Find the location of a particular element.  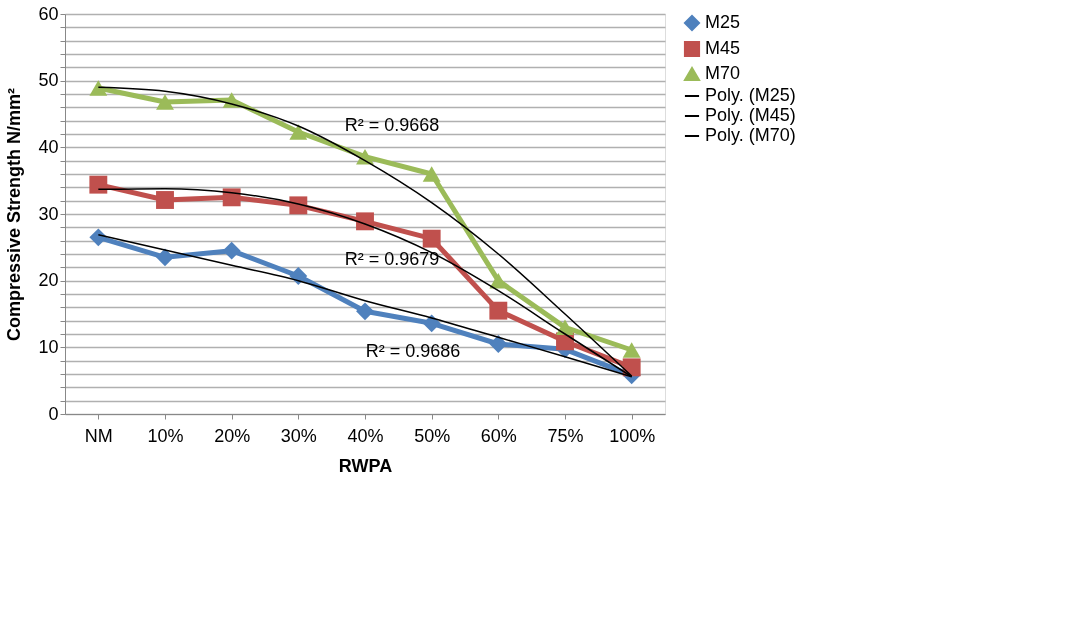

y-axis-title: Compressive Strength N/mm² is located at coordinates (14, 214).